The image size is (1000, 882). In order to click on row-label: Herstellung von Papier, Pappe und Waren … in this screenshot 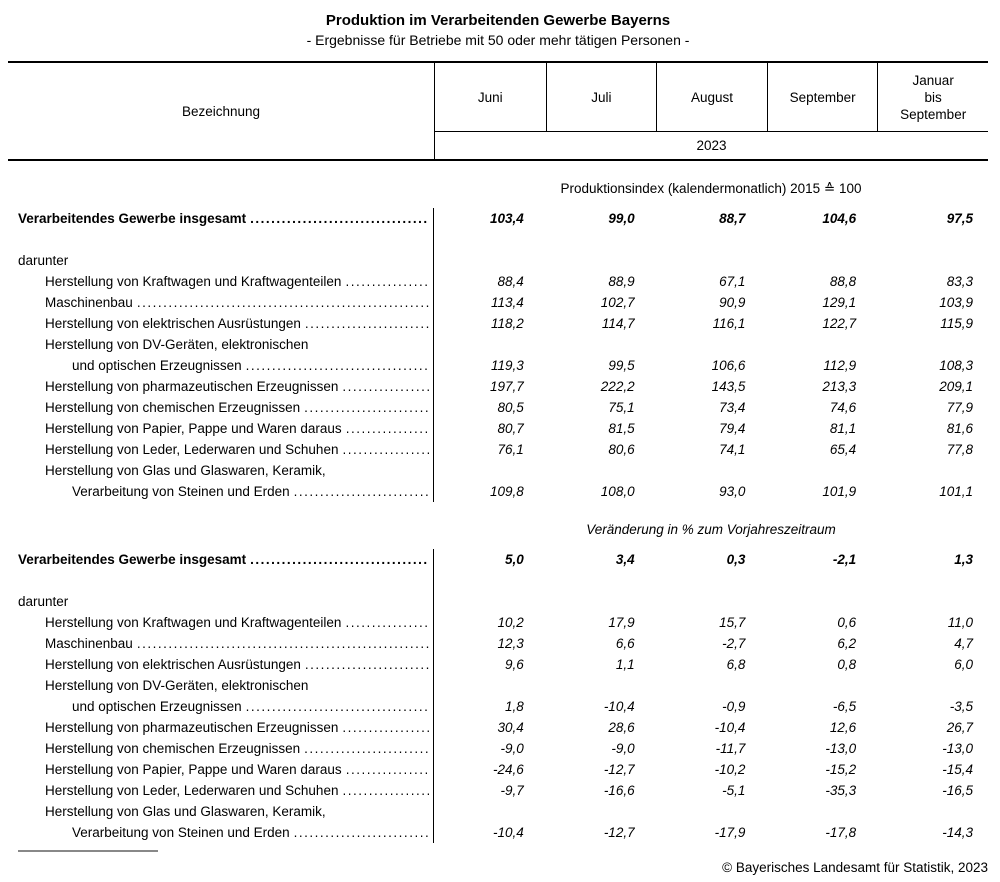, I will do `click(193, 769)`.